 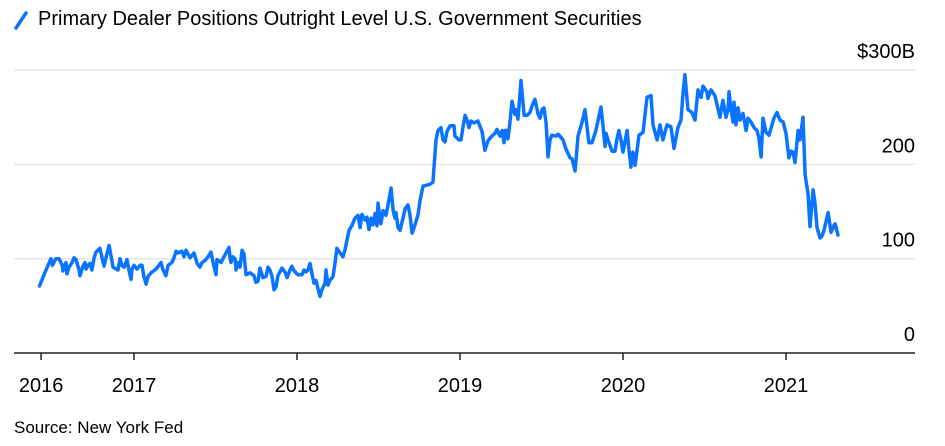 I want to click on x-tick-label: 2018, so click(x=297, y=386).